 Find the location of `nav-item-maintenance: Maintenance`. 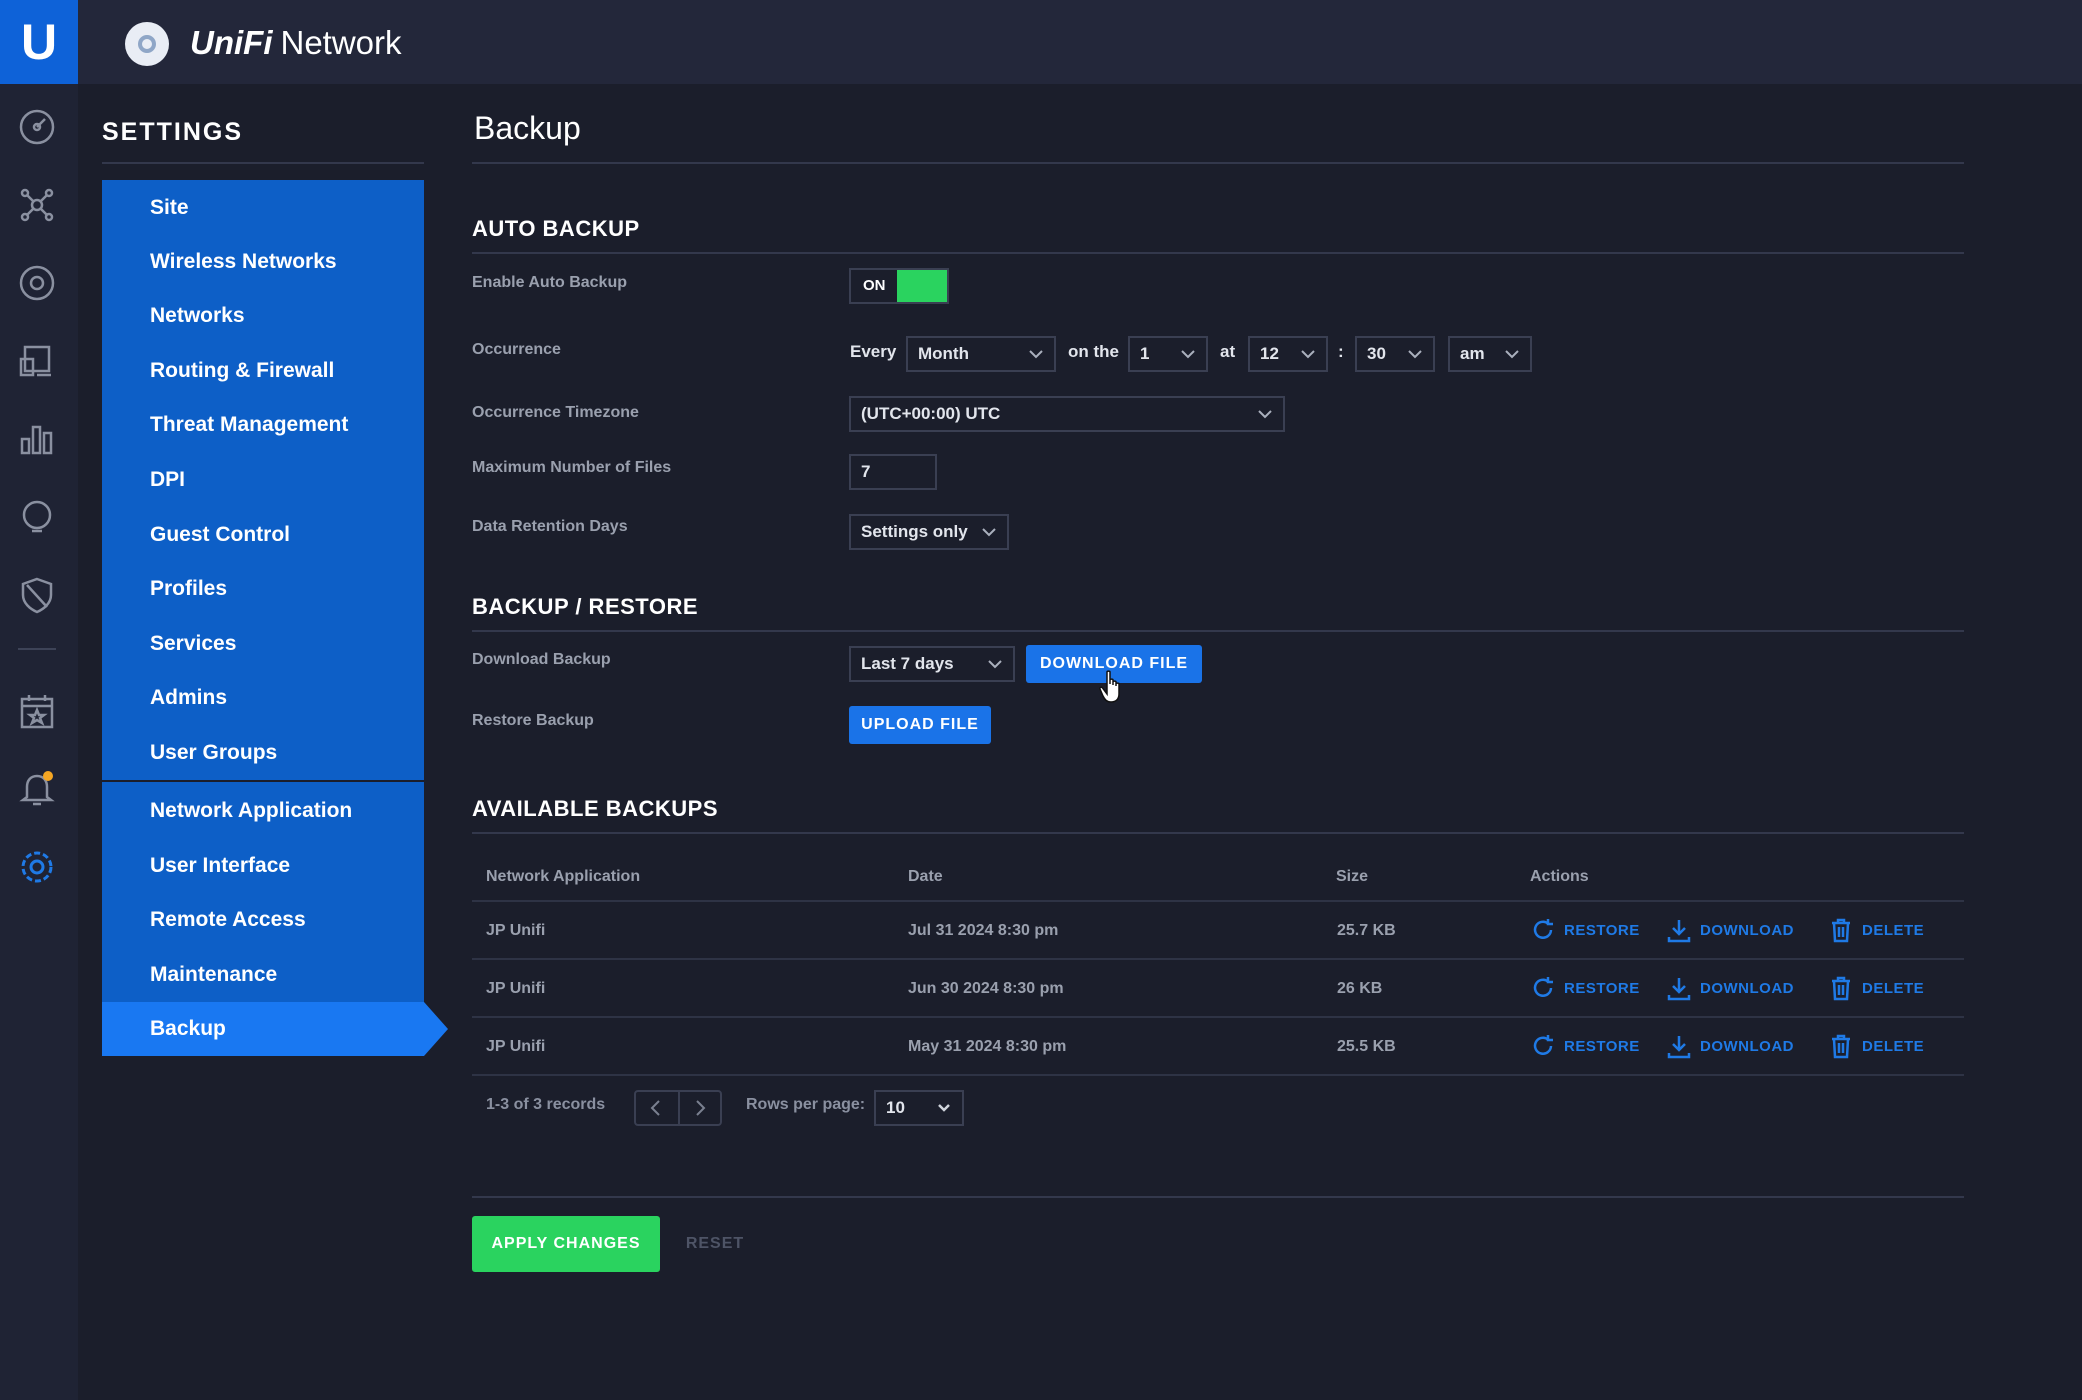

nav-item-maintenance: Maintenance is located at coordinates (214, 974).